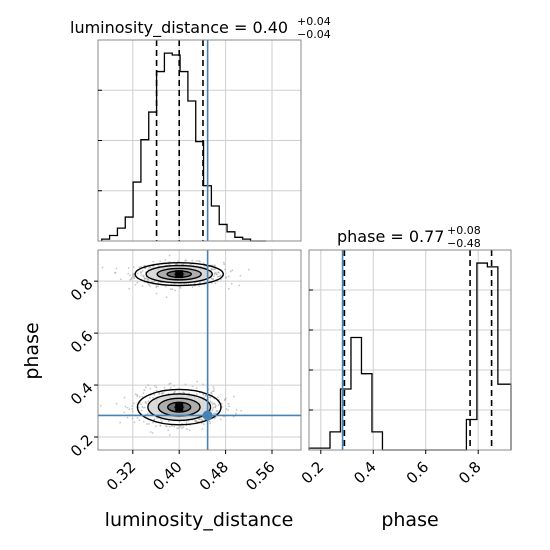 The image size is (550, 550). I want to click on hist2-y-ticks, so click(311, 350).